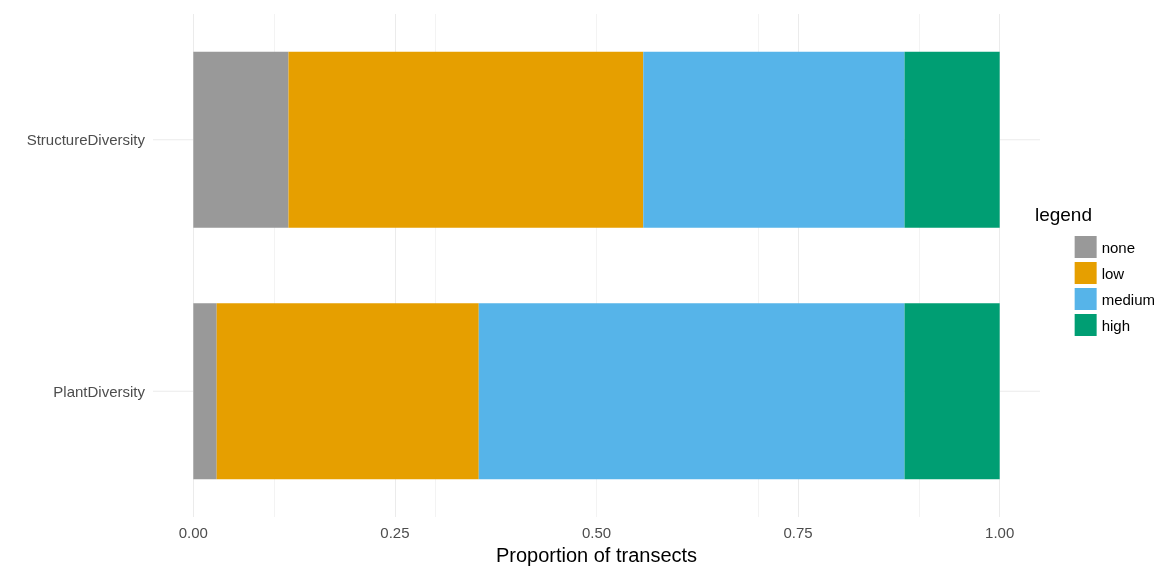 This screenshot has width=1165, height=572. Describe the element at coordinates (798, 532) in the screenshot. I see `x-tick-label: 0.75` at that location.